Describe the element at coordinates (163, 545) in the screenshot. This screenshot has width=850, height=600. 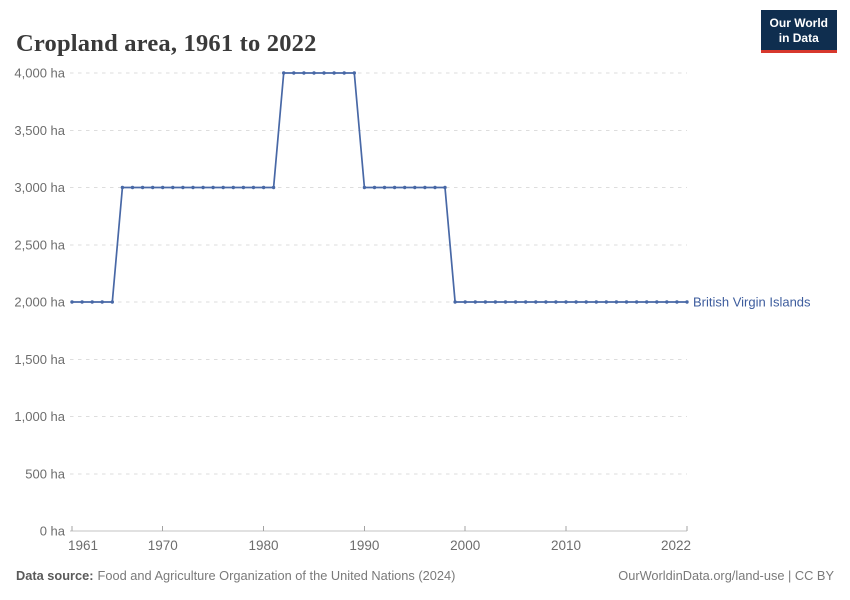
I see `x-tick-label: 1970` at that location.